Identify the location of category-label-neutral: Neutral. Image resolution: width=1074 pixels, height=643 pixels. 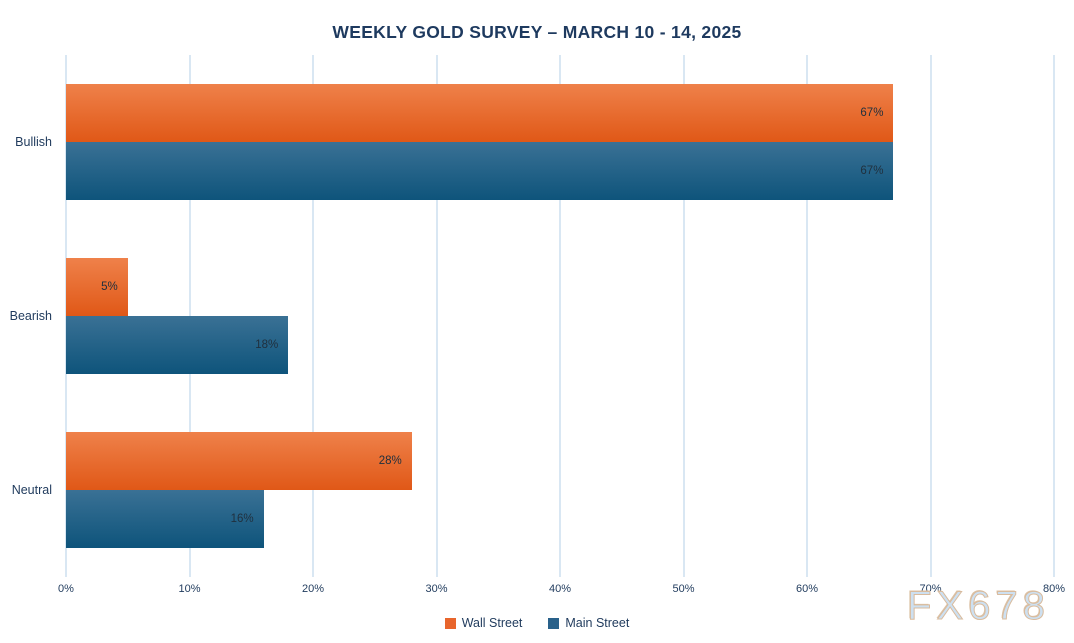
(31, 490).